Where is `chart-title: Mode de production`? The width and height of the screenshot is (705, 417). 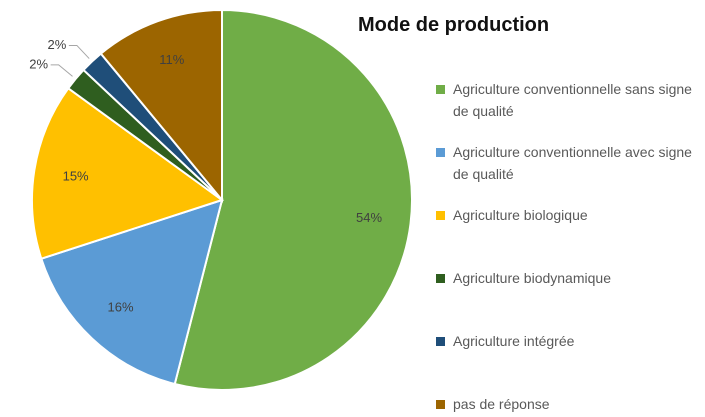
chart-title: Mode de production is located at coordinates (454, 25).